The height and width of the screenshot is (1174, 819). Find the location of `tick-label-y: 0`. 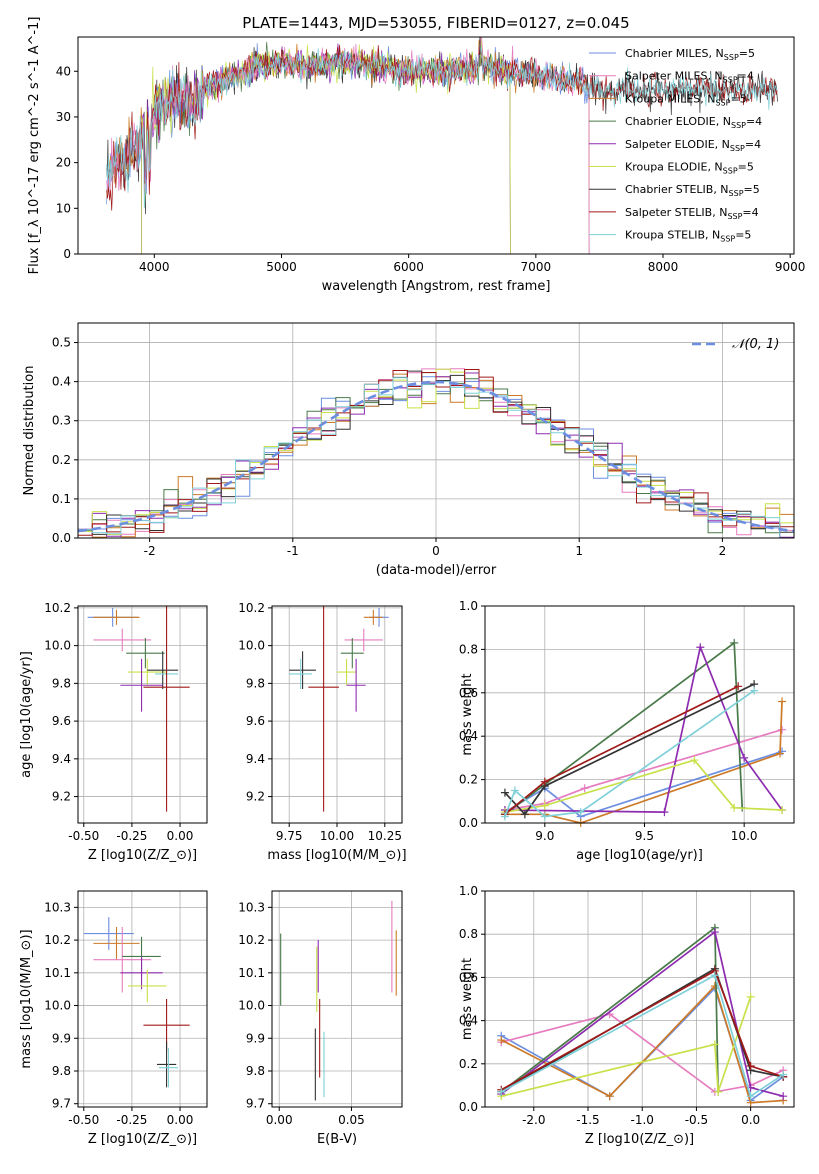

tick-label-y: 0 is located at coordinates (67, 254).